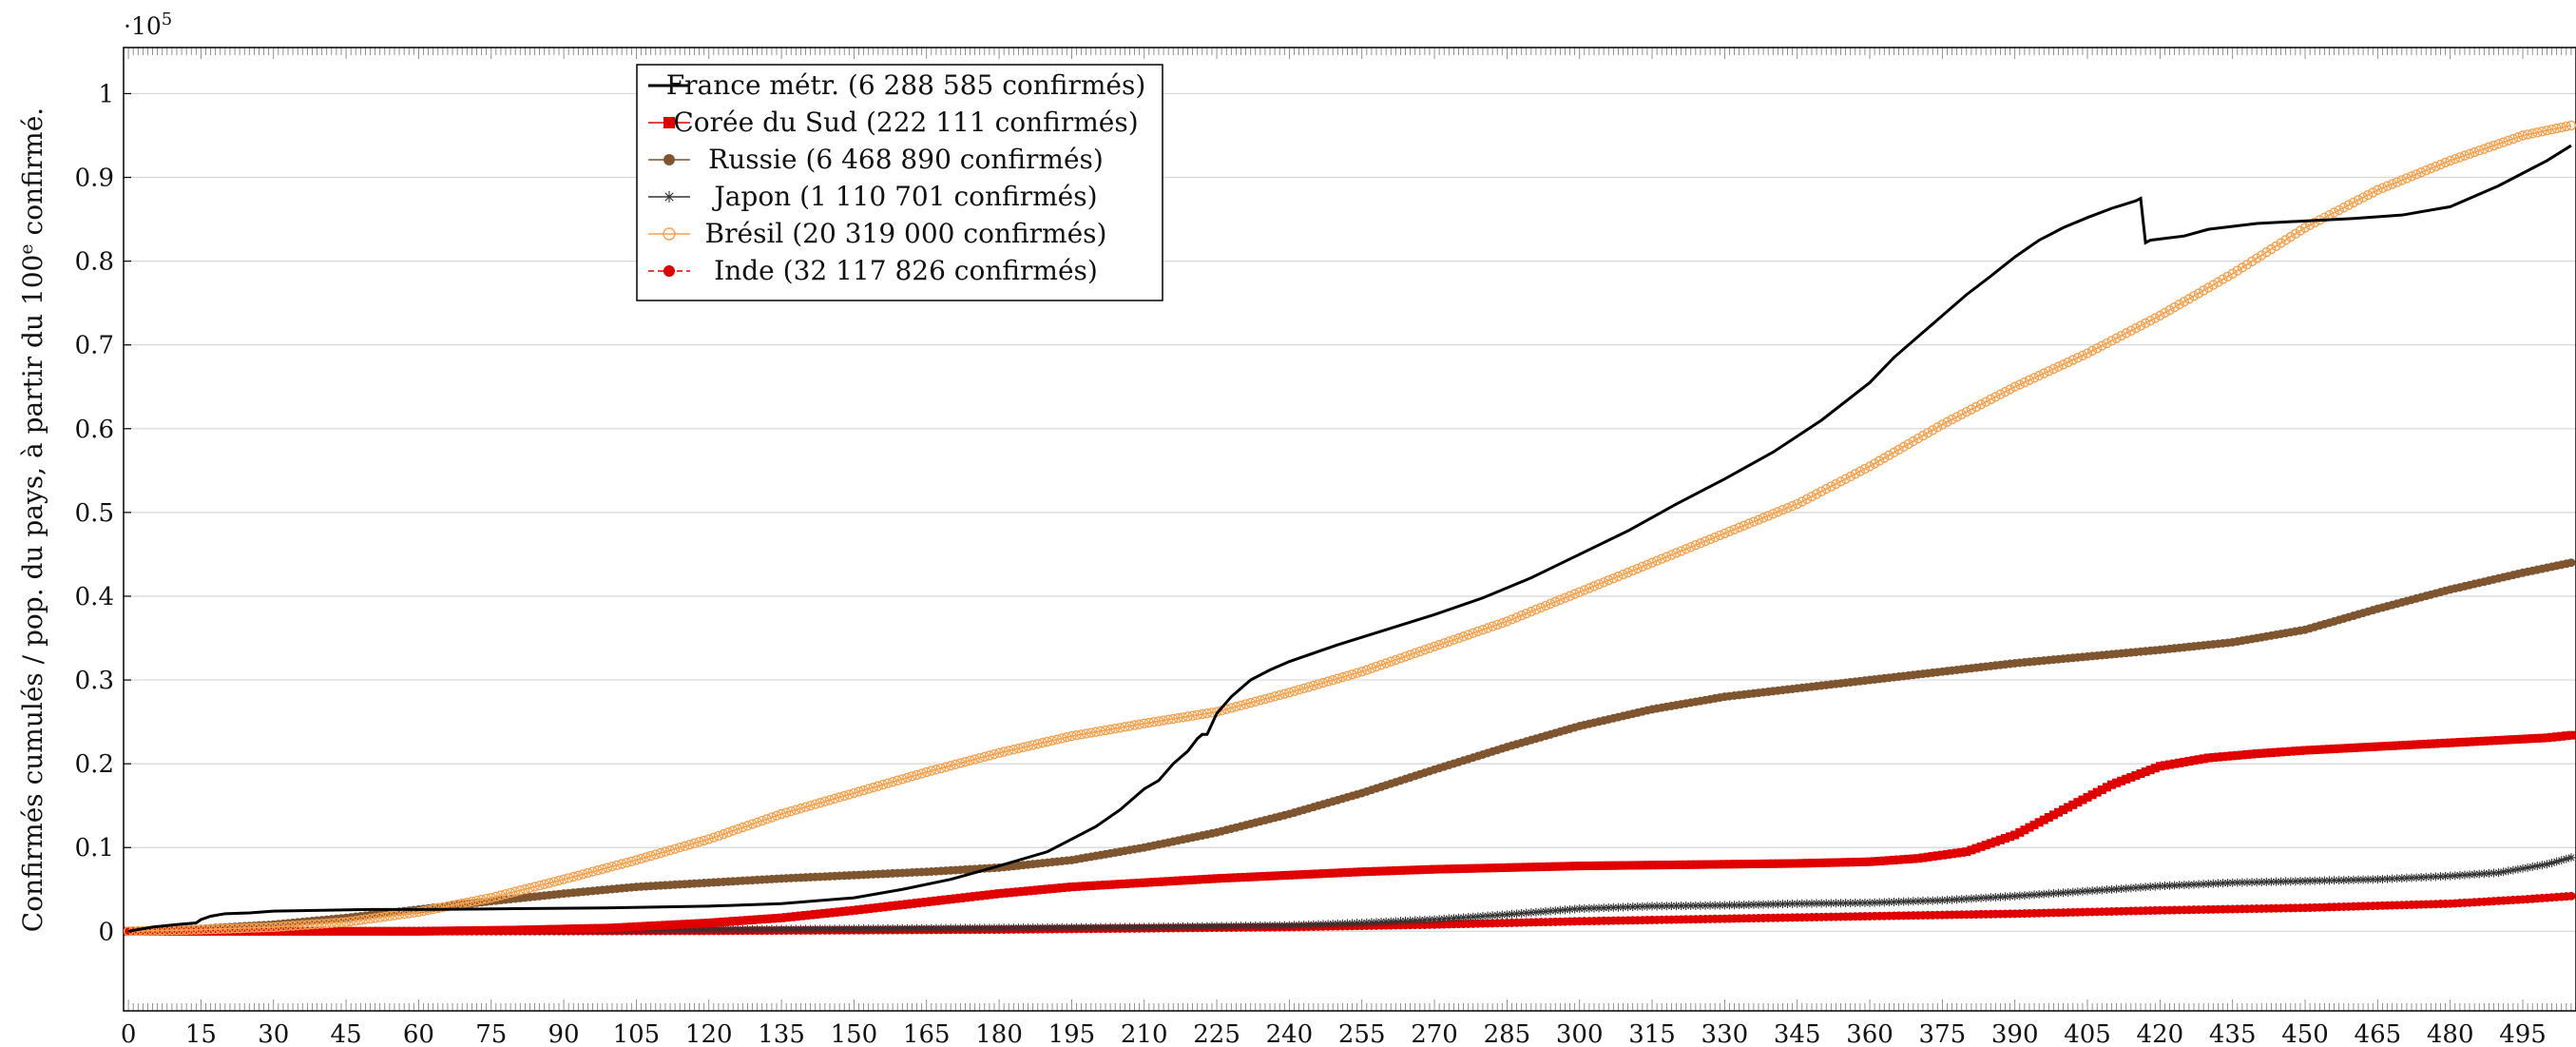 The width and height of the screenshot is (2576, 1047). I want to click on x-minor-ticks-bottom, so click(1349, 1005).